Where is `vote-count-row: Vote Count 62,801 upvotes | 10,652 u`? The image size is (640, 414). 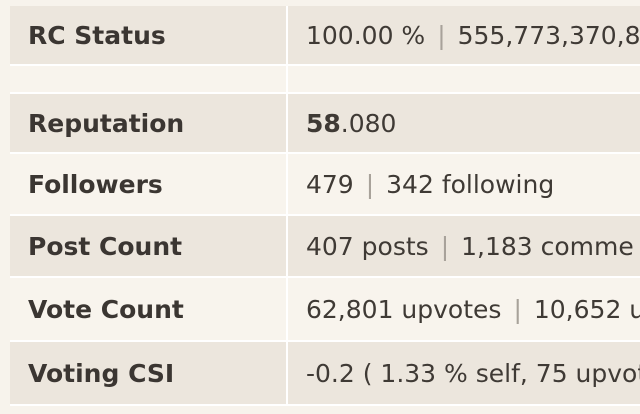
vote-count-row: Vote Count 62,801 upvotes | 10,652 u is located at coordinates (325, 309).